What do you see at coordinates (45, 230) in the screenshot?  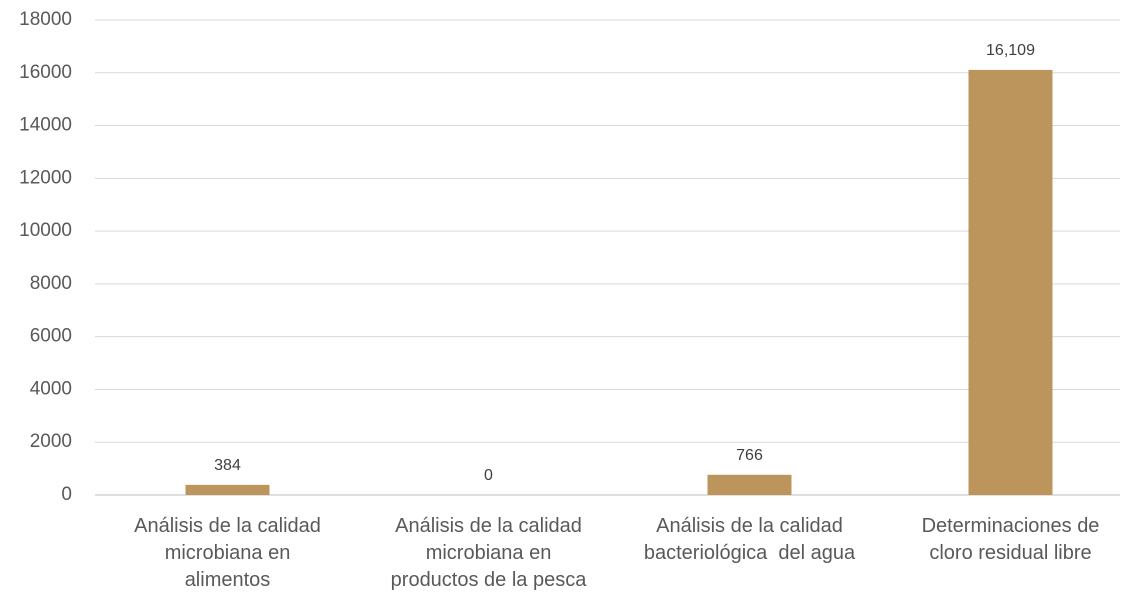 I see `y-tick-label: 10000` at bounding box center [45, 230].